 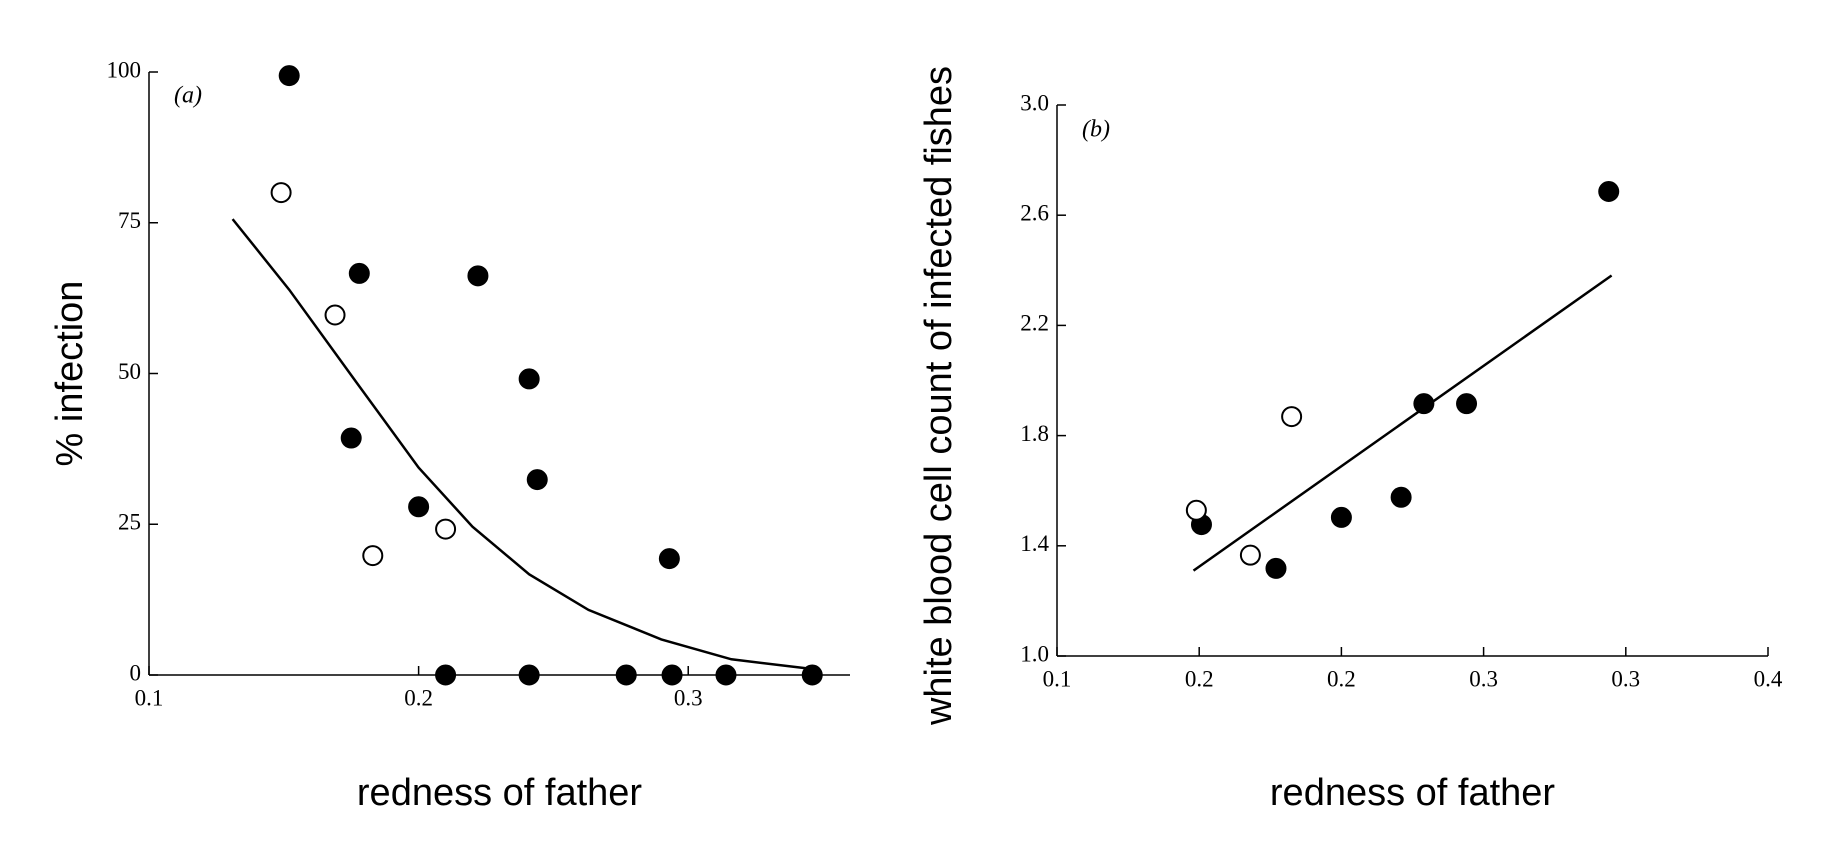 I want to click on y-tick-label: 1.4, so click(x=1034, y=543).